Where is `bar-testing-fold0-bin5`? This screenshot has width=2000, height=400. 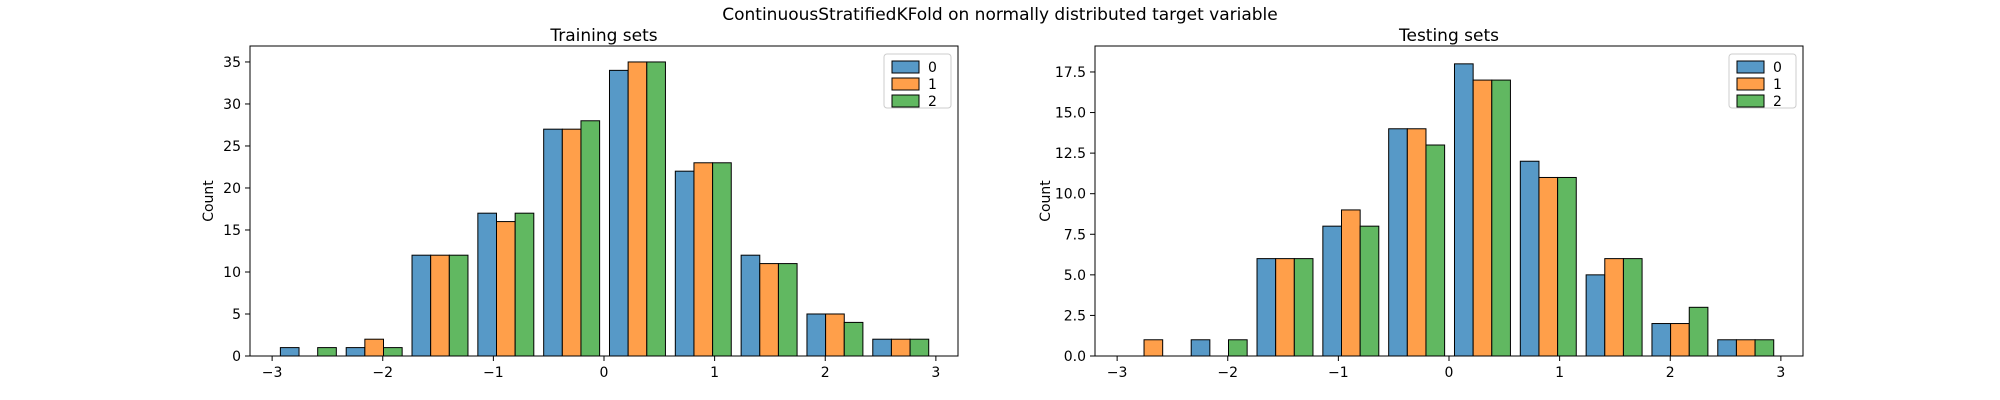 bar-testing-fold0-bin5 is located at coordinates (1463, 210).